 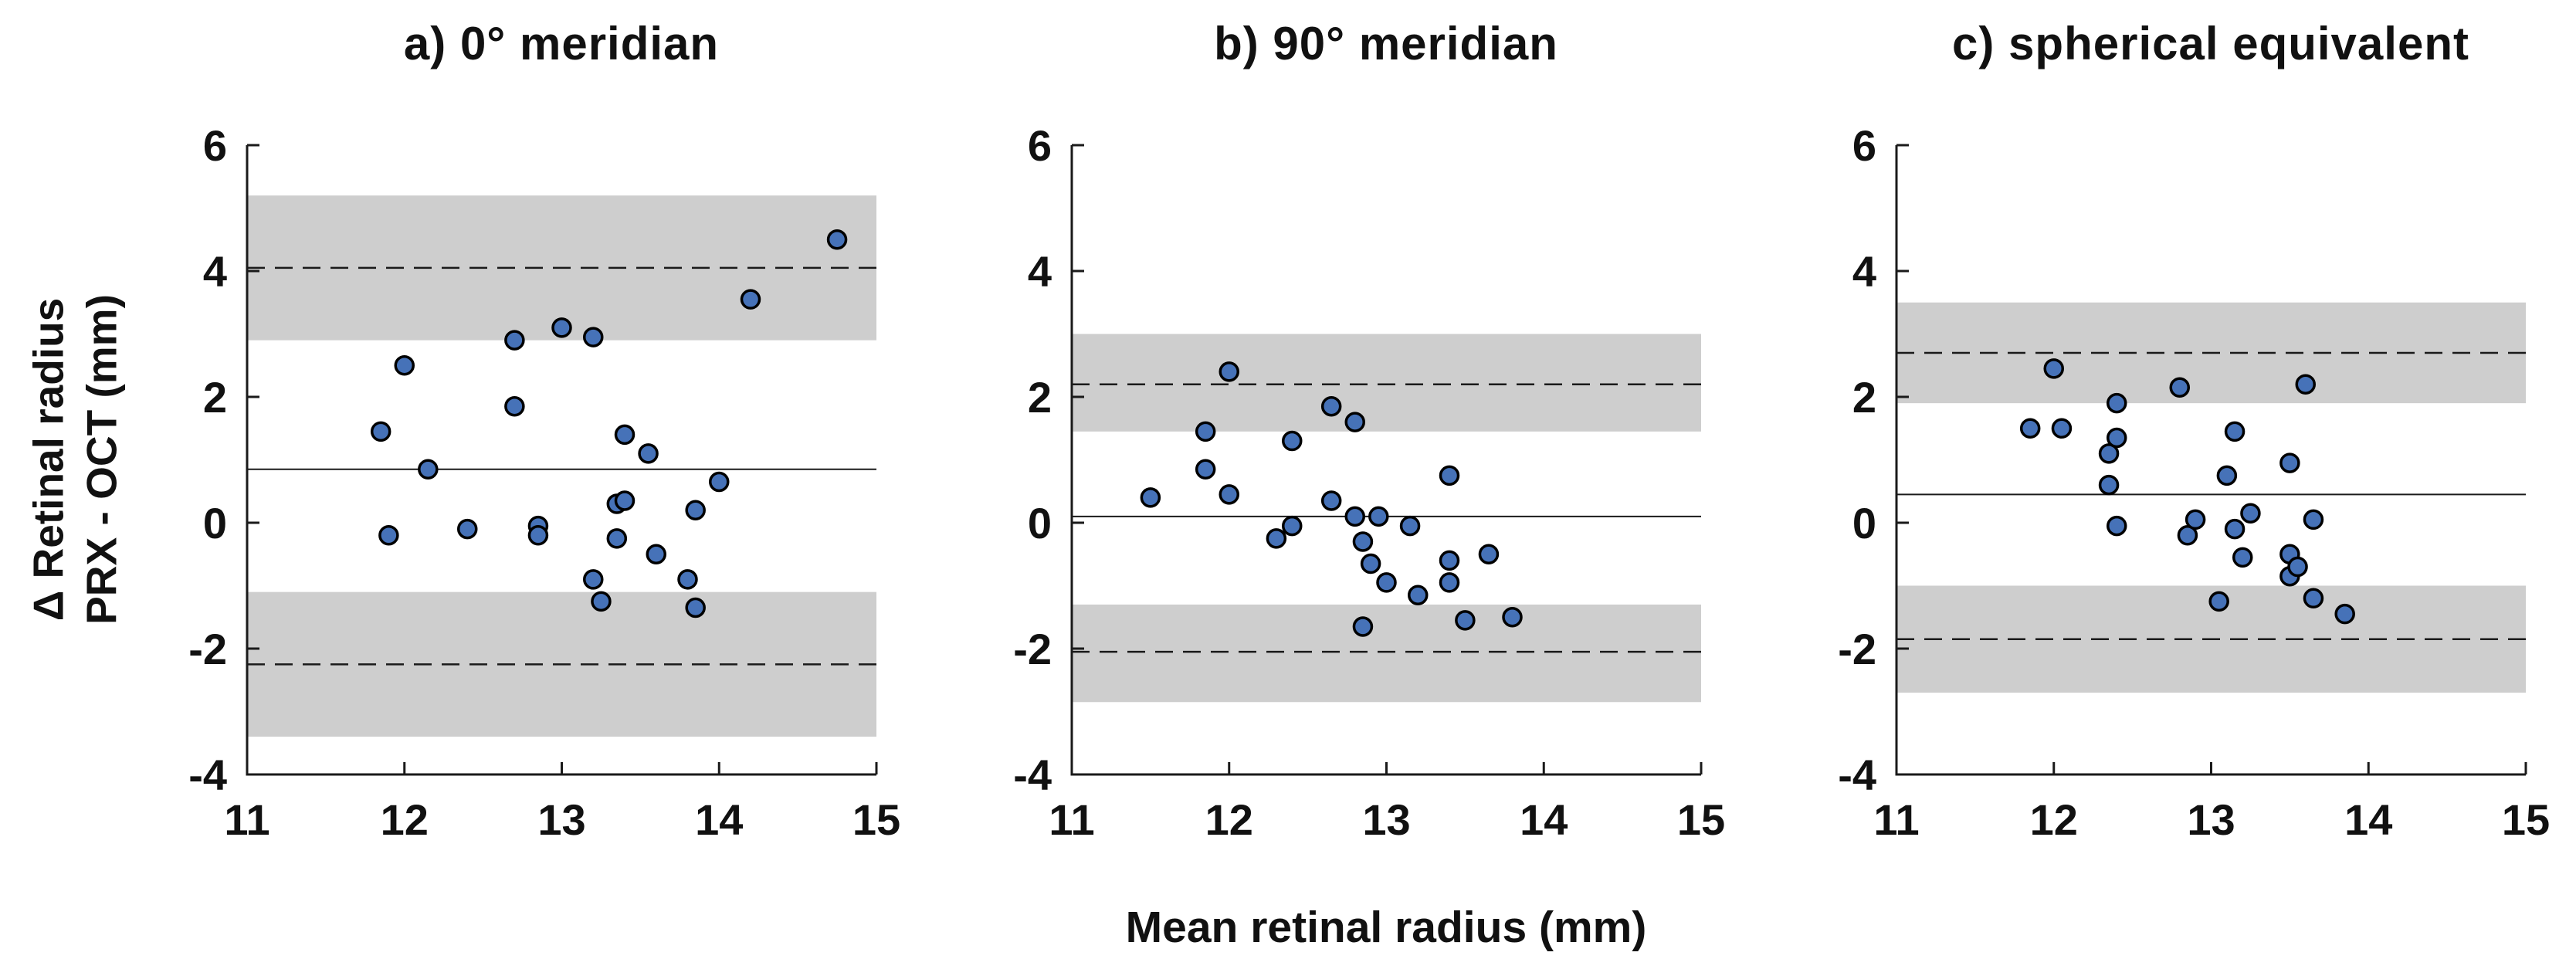 What do you see at coordinates (1386, 44) in the screenshot?
I see `panel-b-title: b) 90° meridian` at bounding box center [1386, 44].